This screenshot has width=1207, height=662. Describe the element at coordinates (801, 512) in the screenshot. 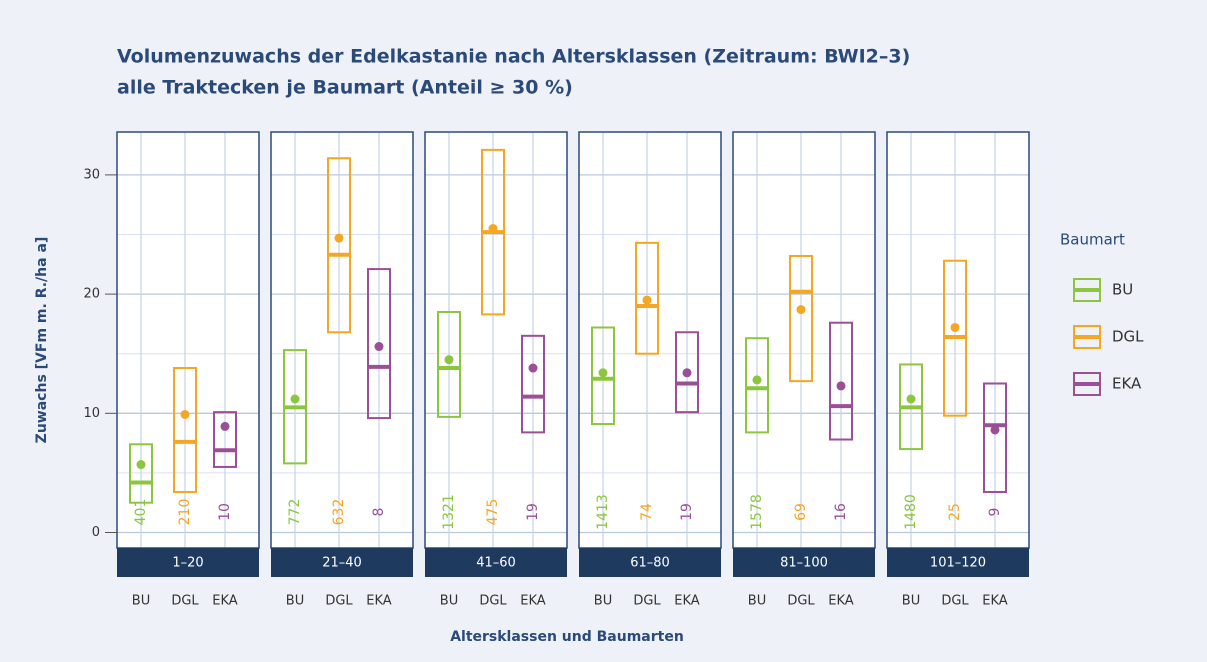

I see `count-label: 69` at that location.